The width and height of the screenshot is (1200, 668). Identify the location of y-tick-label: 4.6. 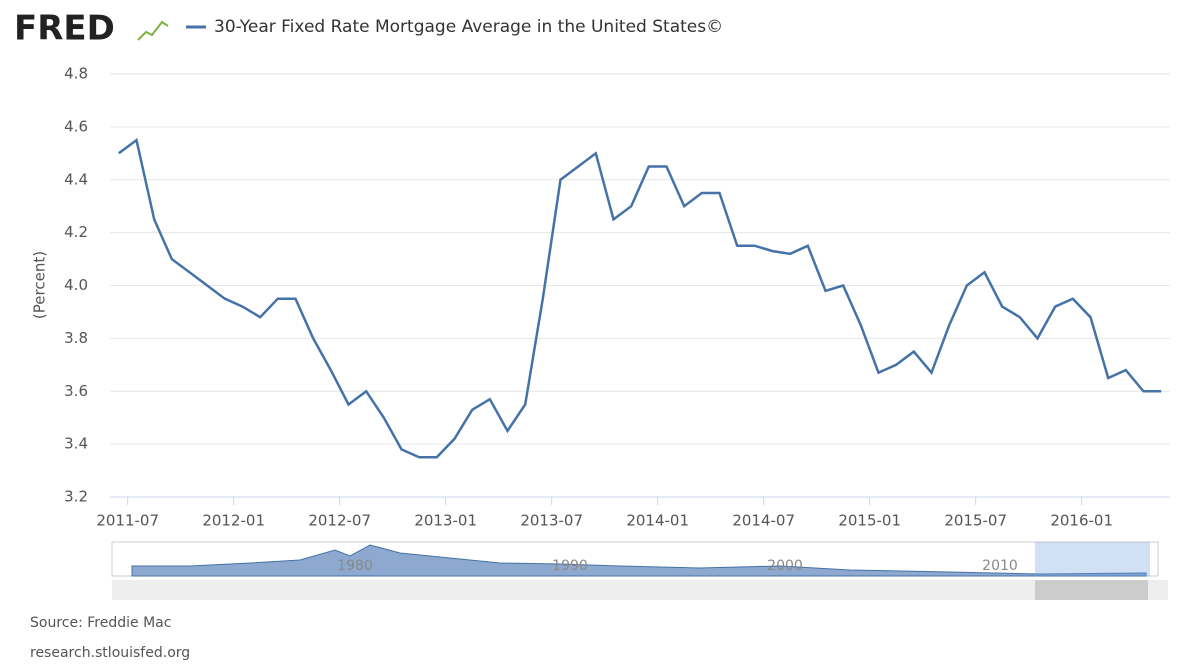
(76, 126).